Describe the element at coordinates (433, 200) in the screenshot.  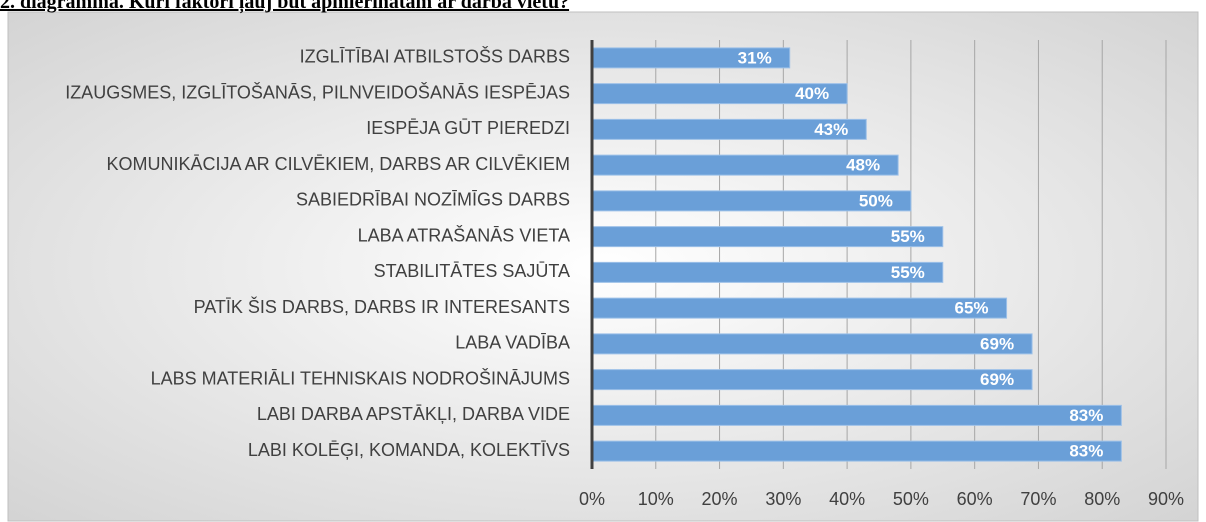
I see `y-tick-label: SABIEDRĪBAI NOZĪMĪGS DARBS` at that location.